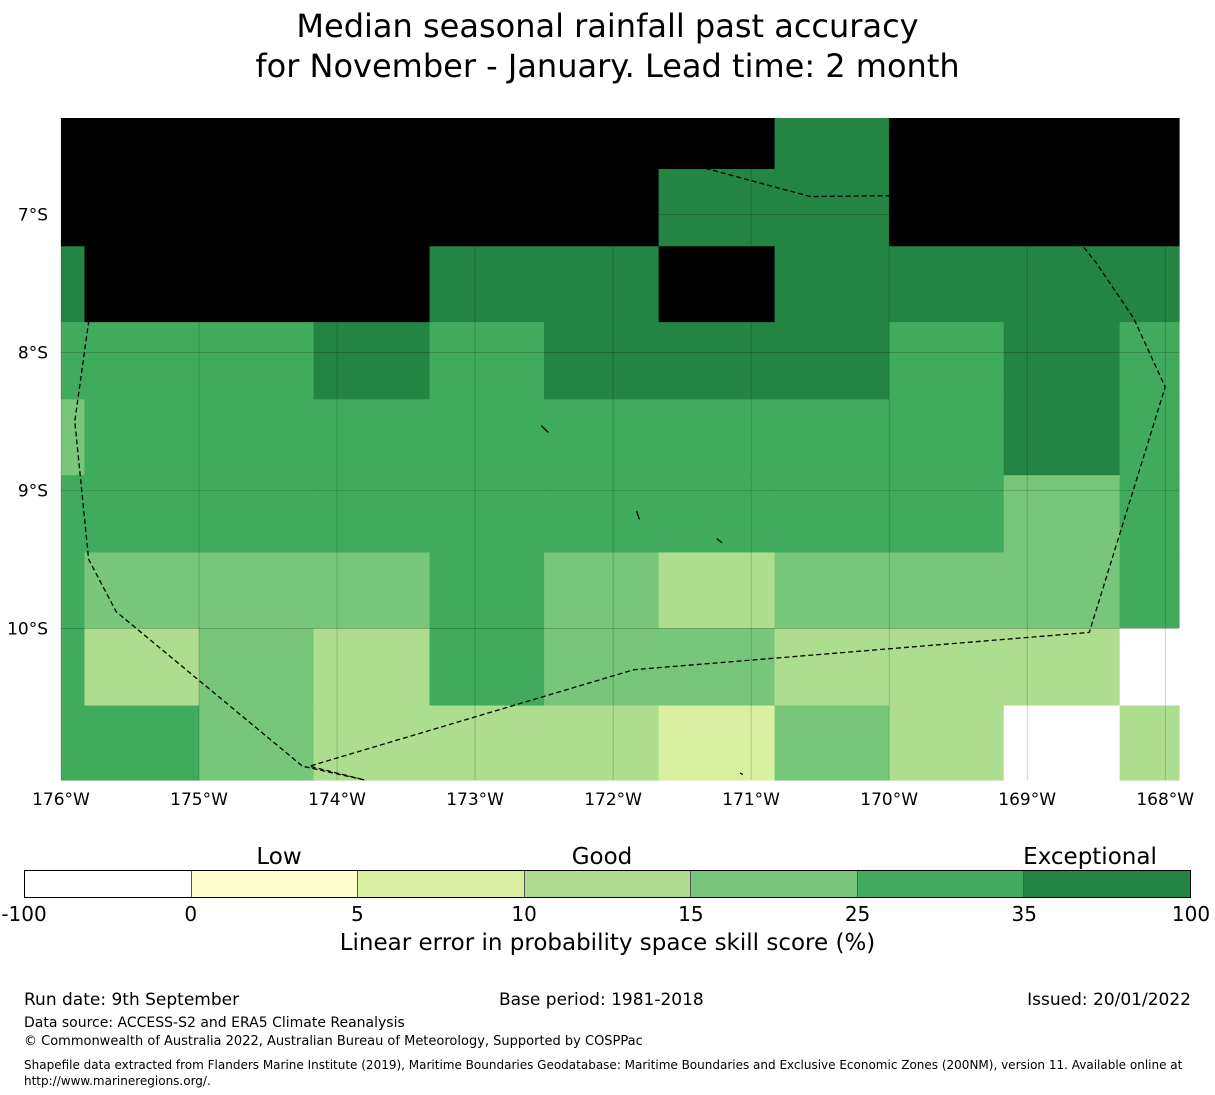 Image resolution: width=1215 pixels, height=1095 pixels. I want to click on longitude-tick-label: 169°W, so click(1027, 800).